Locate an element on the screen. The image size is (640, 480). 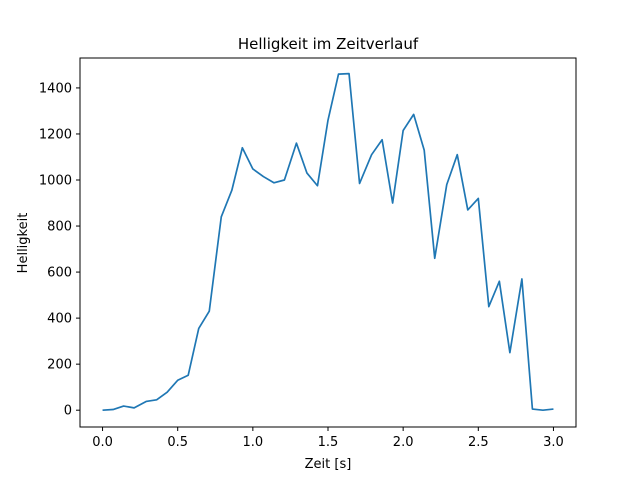
x-tick-label: 2.5 is located at coordinates (478, 442).